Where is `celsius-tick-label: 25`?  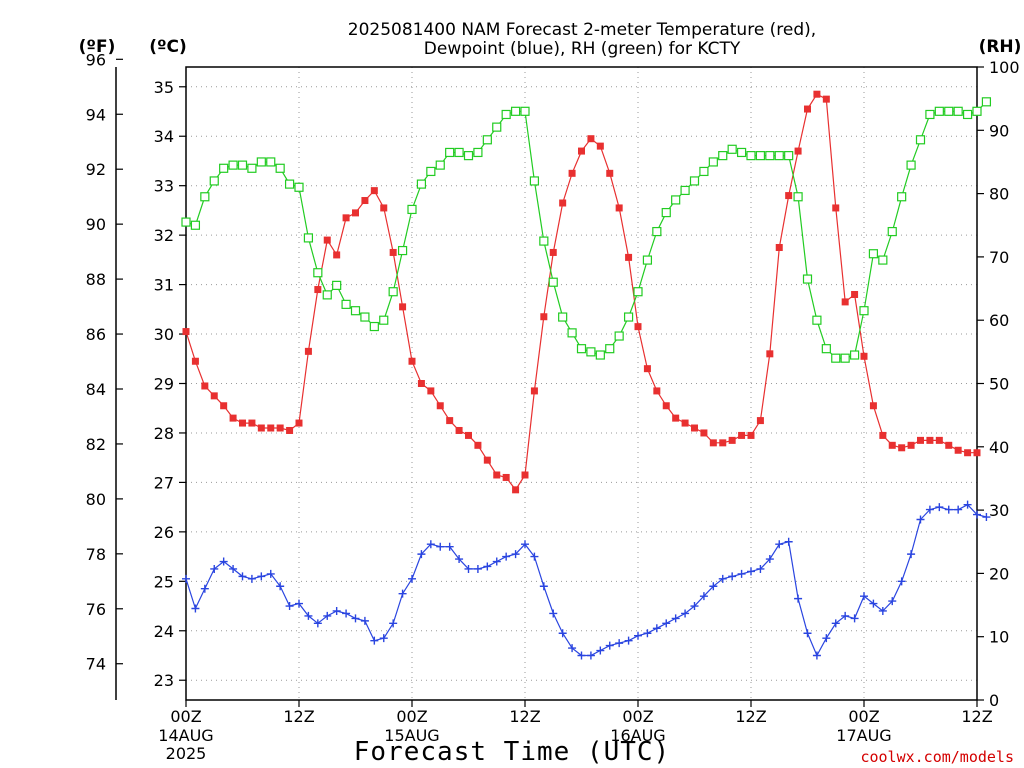
celsius-tick-label: 25 is located at coordinates (164, 581).